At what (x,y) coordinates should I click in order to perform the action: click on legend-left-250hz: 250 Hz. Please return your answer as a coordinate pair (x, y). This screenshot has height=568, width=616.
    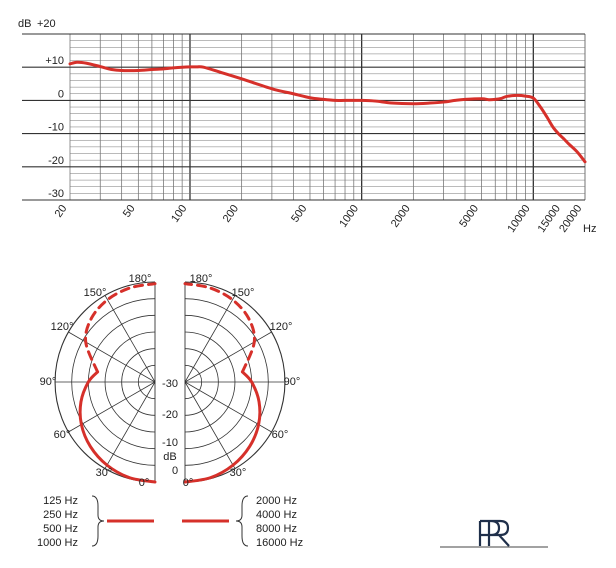
    Looking at the image, I should click on (60, 515).